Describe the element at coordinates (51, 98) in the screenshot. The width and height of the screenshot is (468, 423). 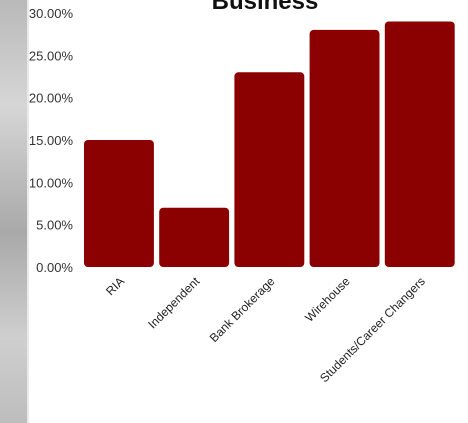
I see `y-tick-label: 20.00%` at that location.